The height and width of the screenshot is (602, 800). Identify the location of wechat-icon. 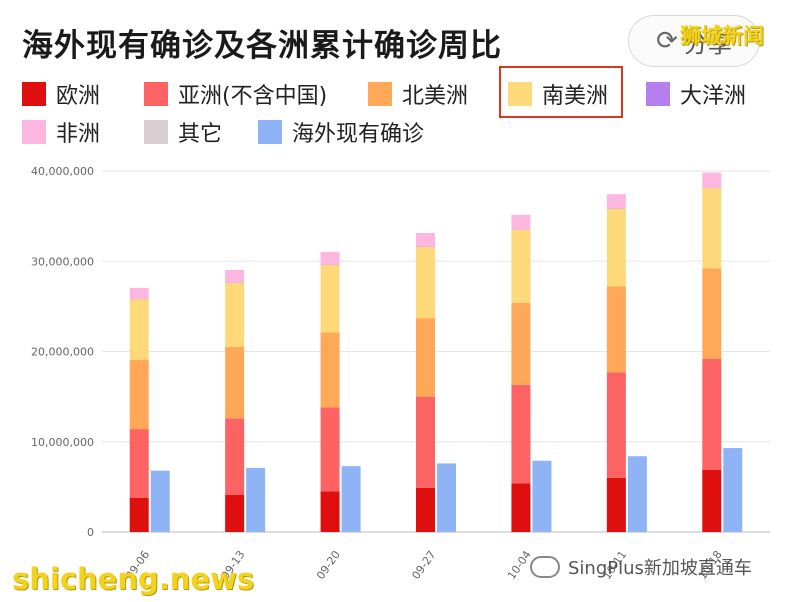
(545, 567).